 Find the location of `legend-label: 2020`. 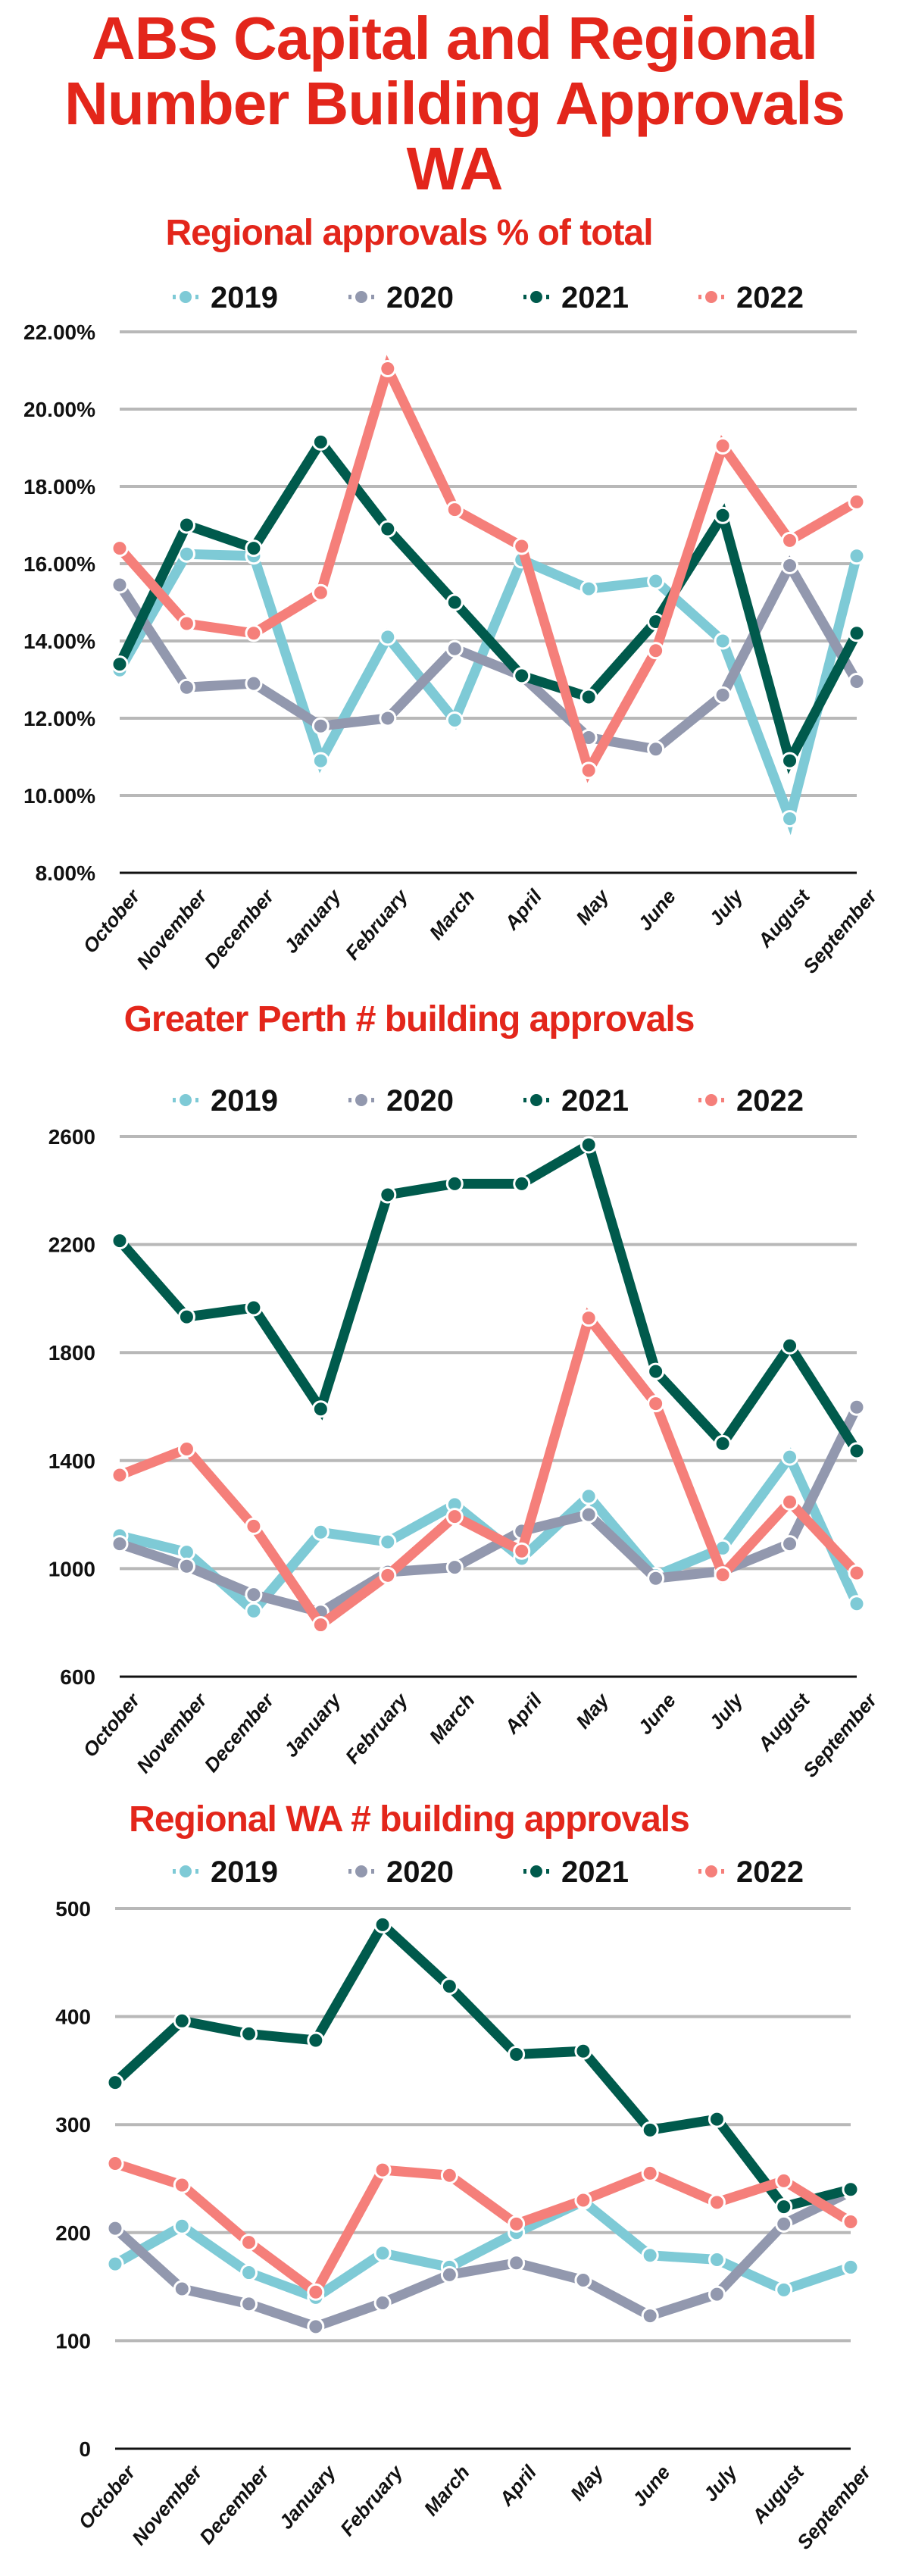

legend-label: 2020 is located at coordinates (420, 1872).